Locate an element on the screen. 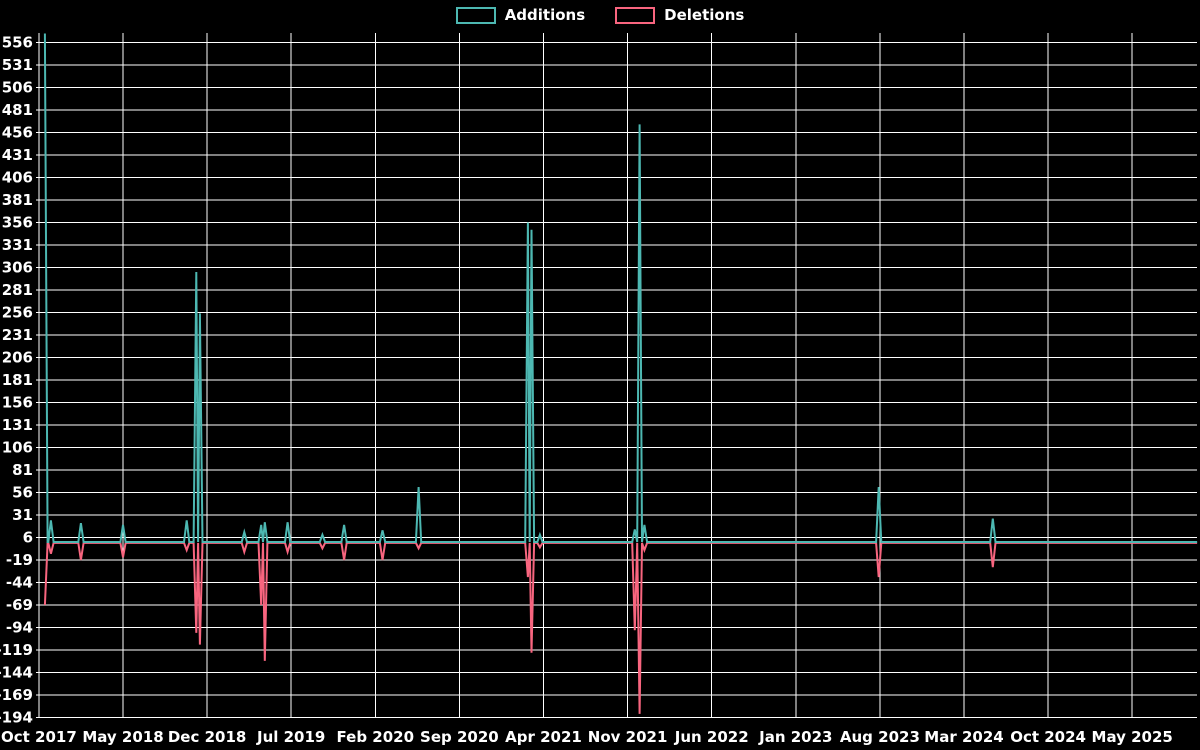 Image resolution: width=1200 pixels, height=750 pixels. y-tick-label: -44 is located at coordinates (19, 583).